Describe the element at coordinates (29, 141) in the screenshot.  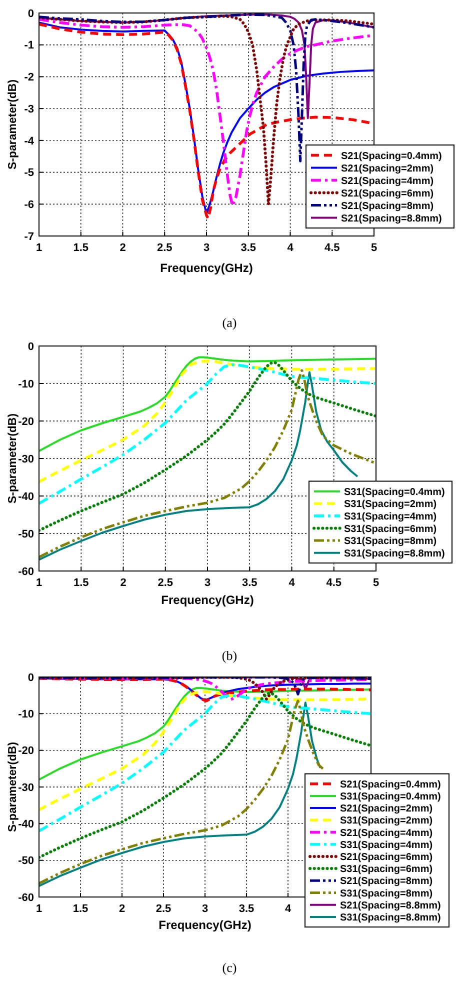
I see `y-tick-label: -4` at that location.